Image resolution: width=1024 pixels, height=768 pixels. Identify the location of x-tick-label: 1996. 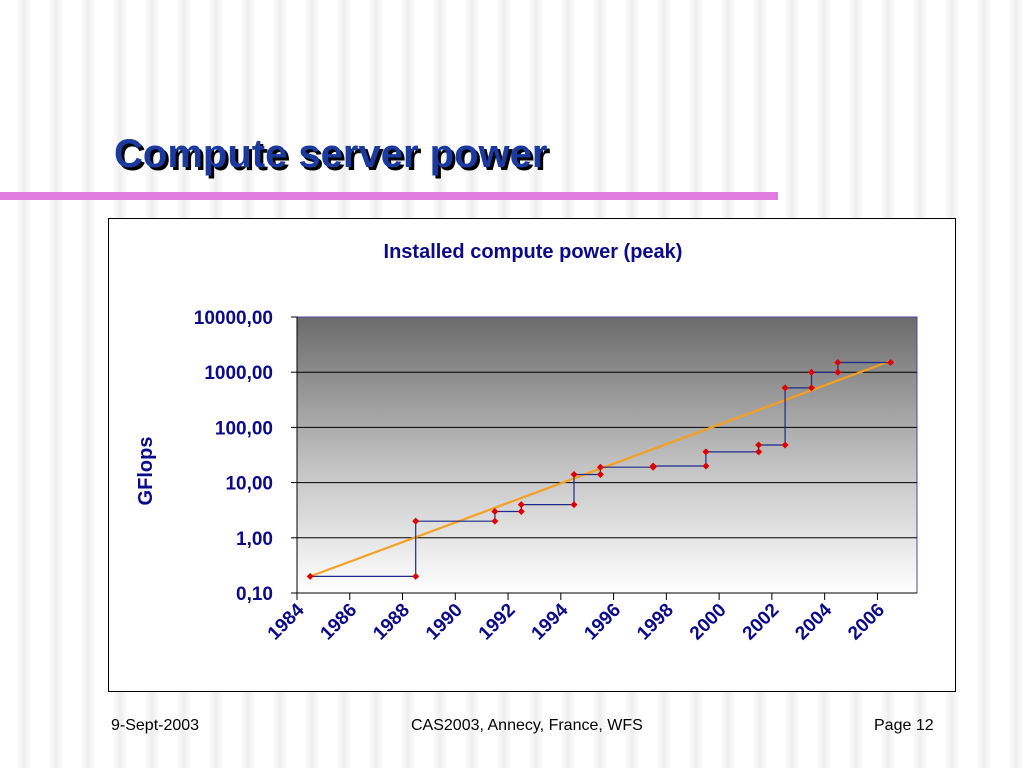
(602, 622).